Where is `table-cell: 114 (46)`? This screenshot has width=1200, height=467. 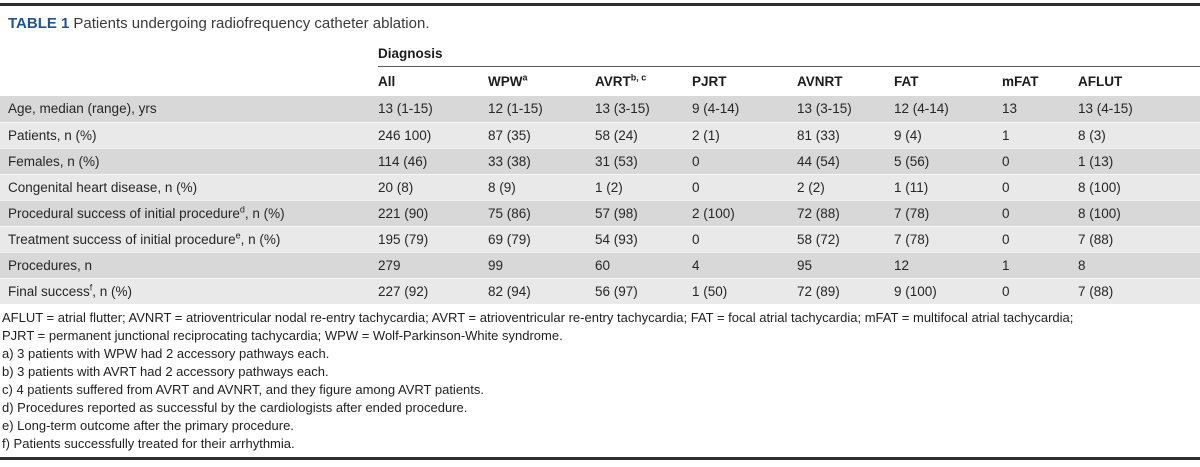 table-cell: 114 (46) is located at coordinates (403, 161).